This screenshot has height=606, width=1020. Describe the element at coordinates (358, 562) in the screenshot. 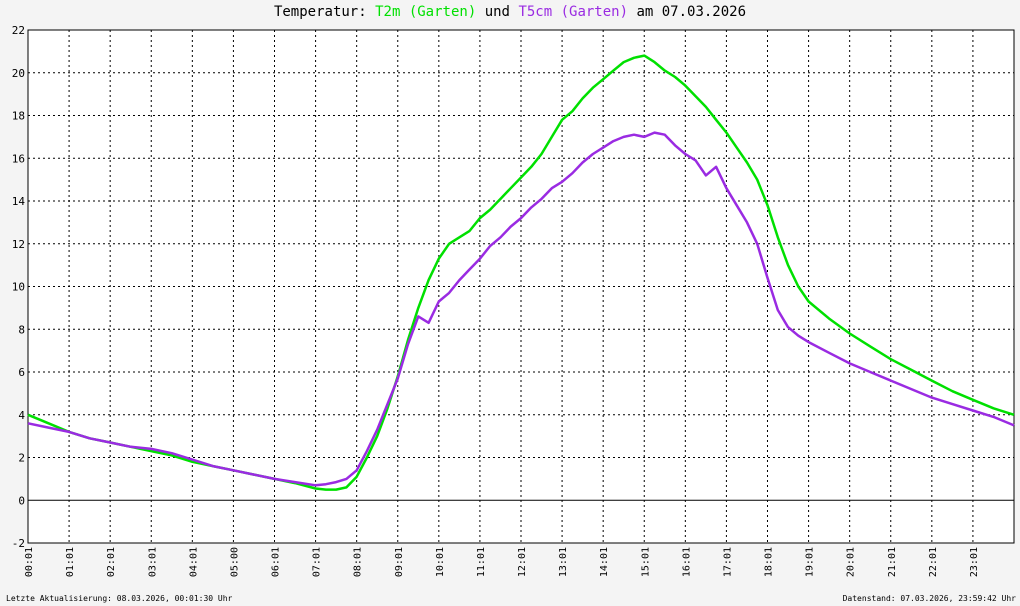

I see `x-tick-label: 08:01` at that location.